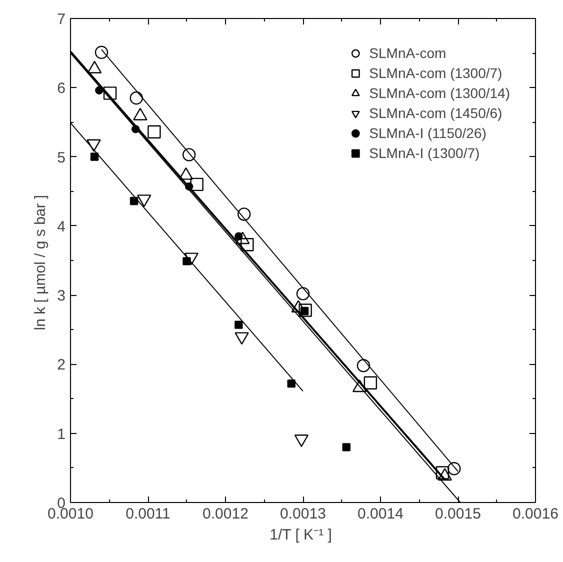 This screenshot has height=562, width=563. Describe the element at coordinates (41, 262) in the screenshot. I see `y-axis-title: ln k [ µmol / g s bar ]` at that location.